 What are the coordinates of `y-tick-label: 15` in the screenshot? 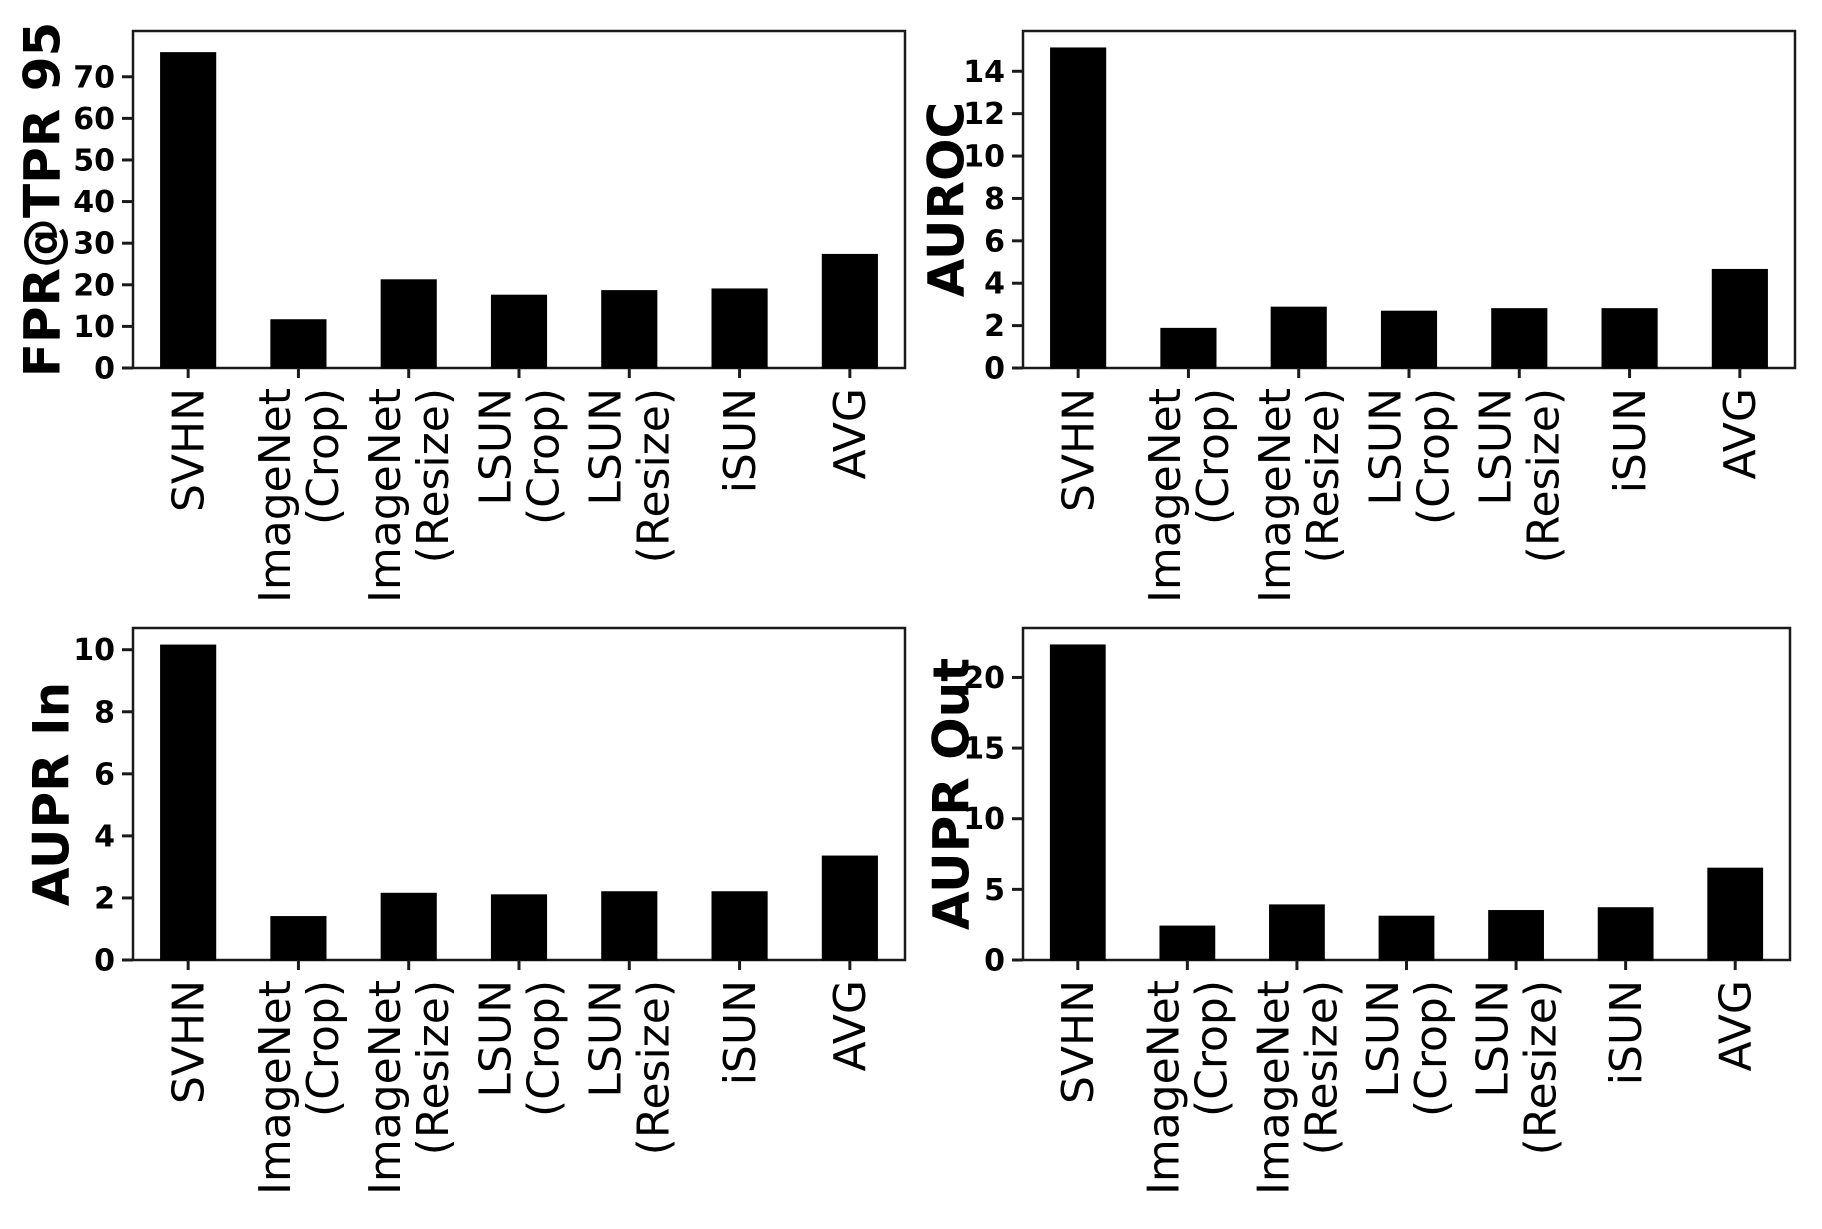 It's located at (984, 749).